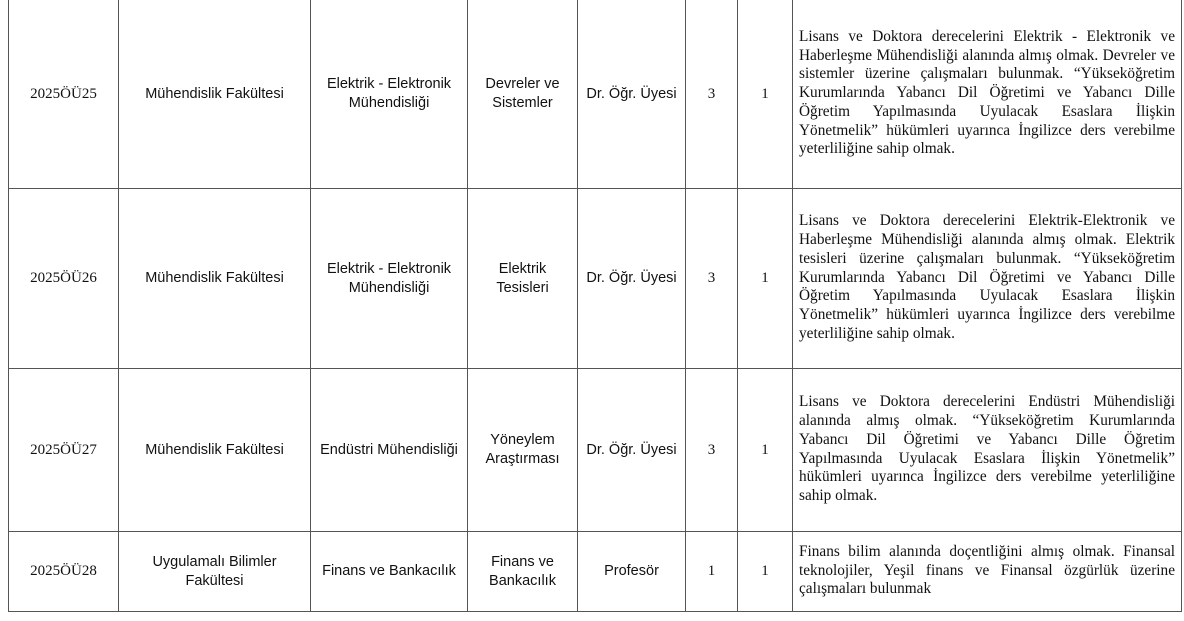 The width and height of the screenshot is (1184, 621). I want to click on field-cell: Finans ve Bankacılık, so click(522, 571).